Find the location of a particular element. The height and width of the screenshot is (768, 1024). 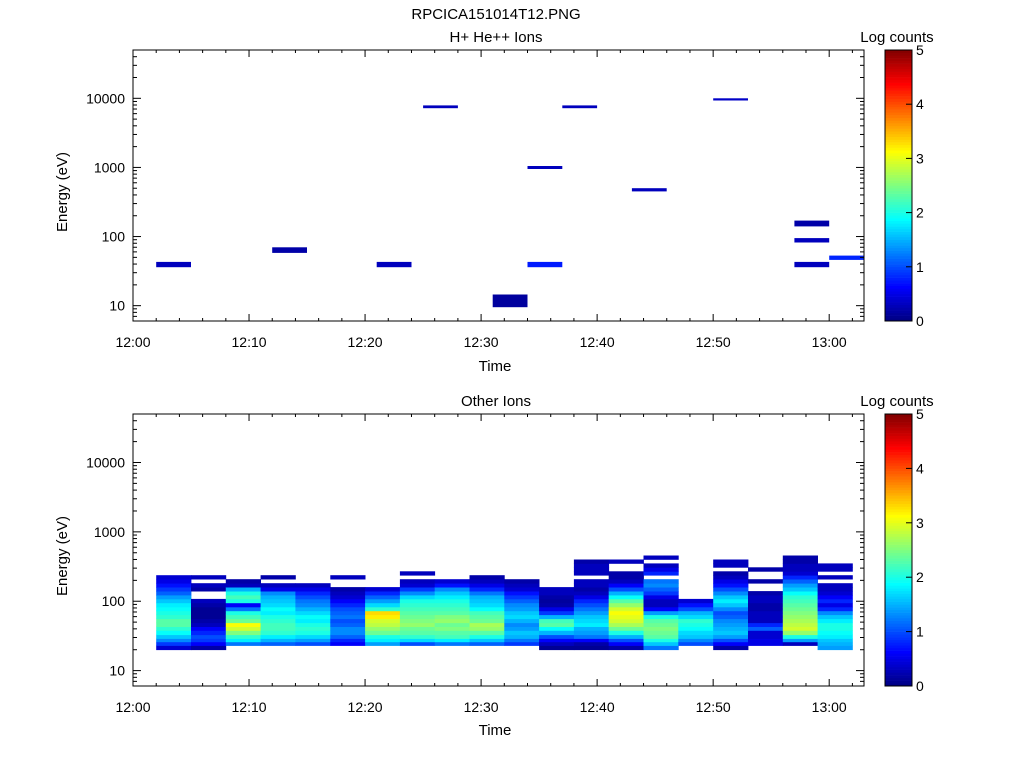

panel-bottom-xlabel: Time is located at coordinates (495, 730).